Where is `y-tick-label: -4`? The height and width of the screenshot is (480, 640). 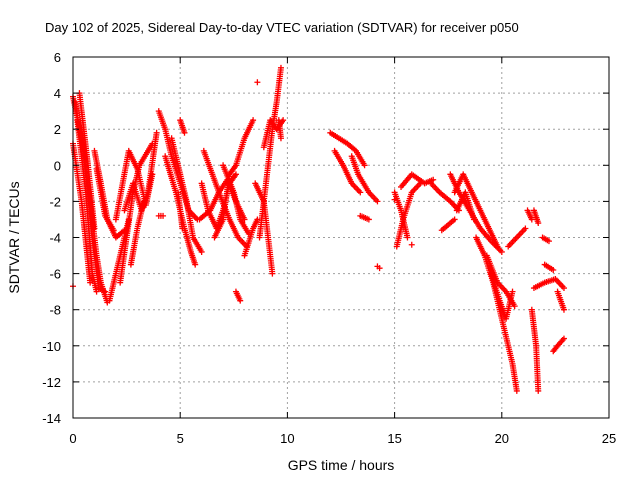
y-tick-label: -4 is located at coordinates (55, 238).